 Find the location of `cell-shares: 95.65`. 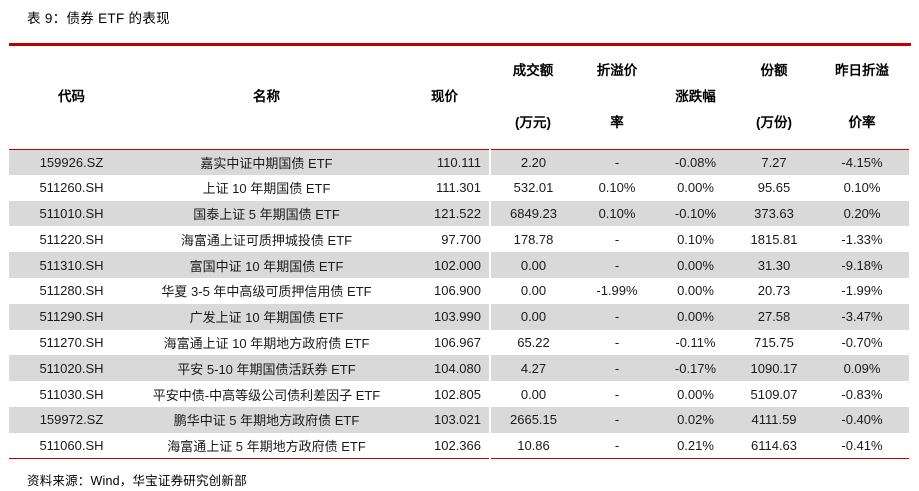

cell-shares: 95.65 is located at coordinates (774, 188).